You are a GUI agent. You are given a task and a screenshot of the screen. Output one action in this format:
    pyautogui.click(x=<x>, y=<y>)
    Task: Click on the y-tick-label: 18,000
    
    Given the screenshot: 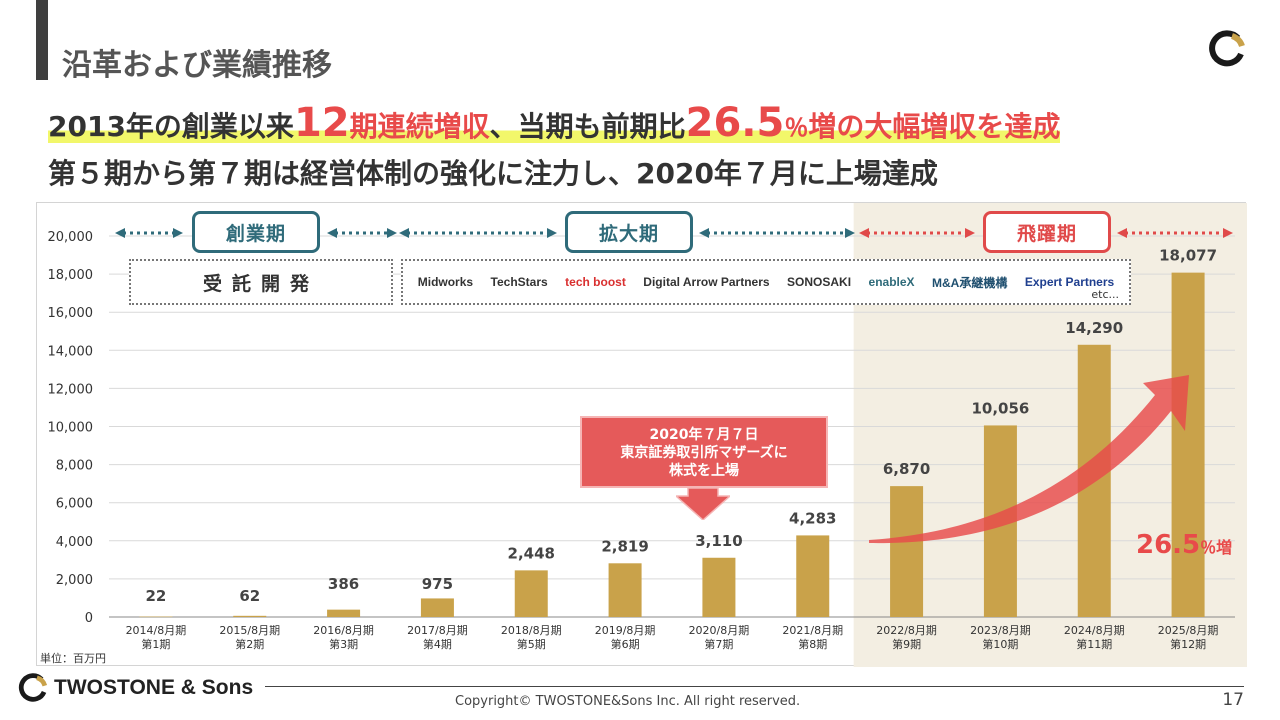 What is the action you would take?
    pyautogui.click(x=71, y=275)
    